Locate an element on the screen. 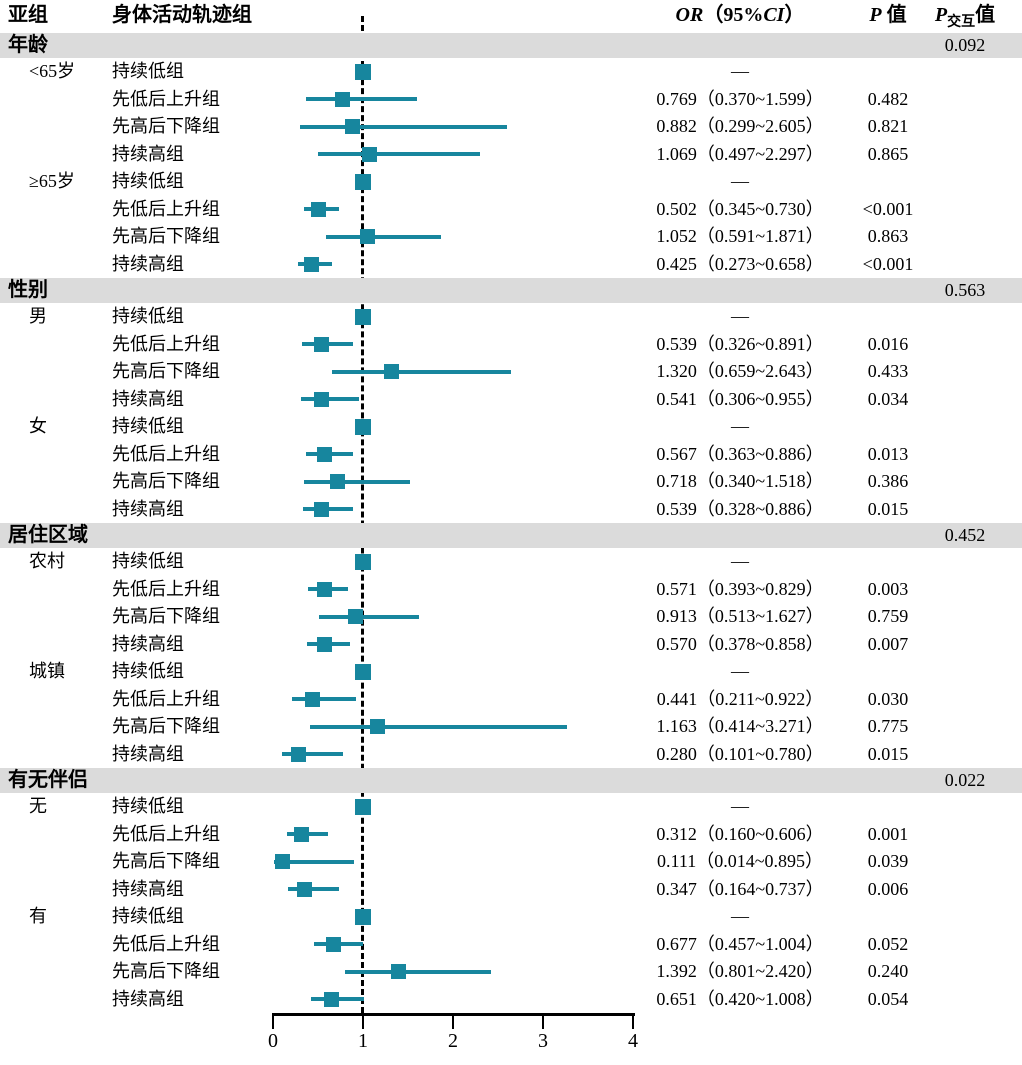 This screenshot has height=1065, width=1022. forest-row: 先低后上升组 0.769（0.370~1.599） 0.482 is located at coordinates (511, 100).